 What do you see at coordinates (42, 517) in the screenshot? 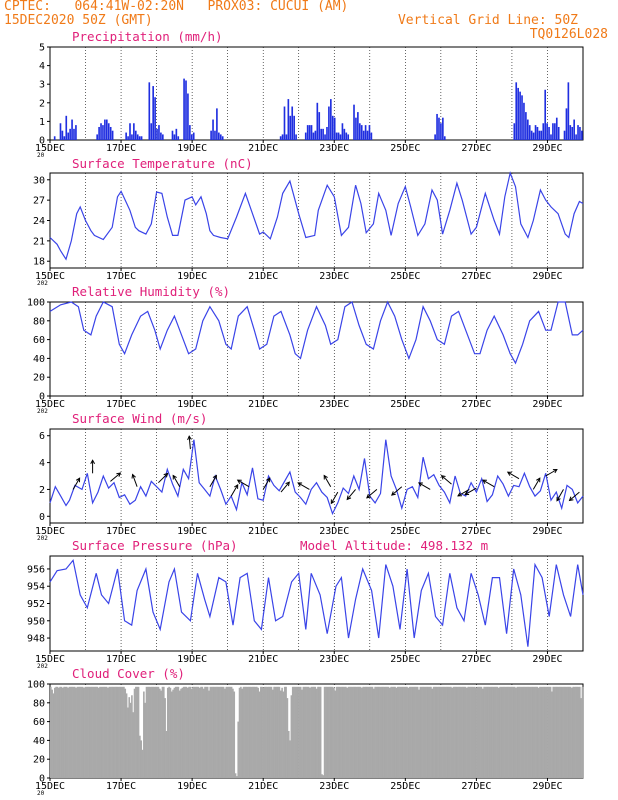
I see `y-tick-label: 0` at bounding box center [42, 517].